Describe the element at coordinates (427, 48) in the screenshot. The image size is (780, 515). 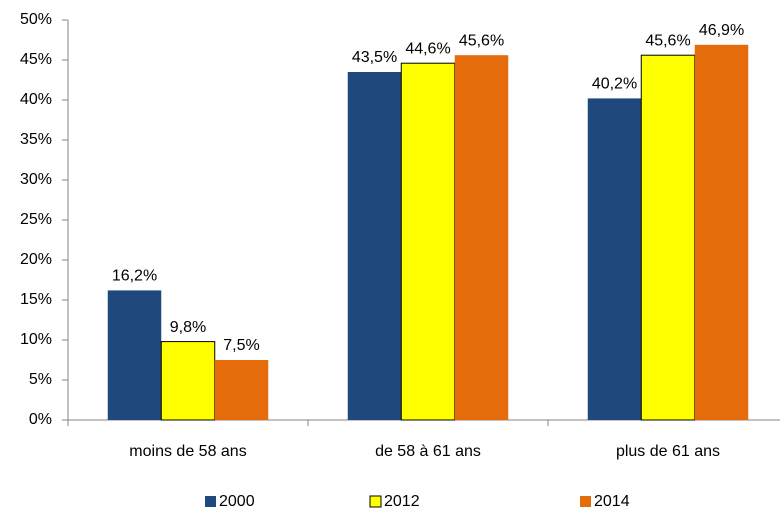
I see `value-label: 44,6%` at that location.